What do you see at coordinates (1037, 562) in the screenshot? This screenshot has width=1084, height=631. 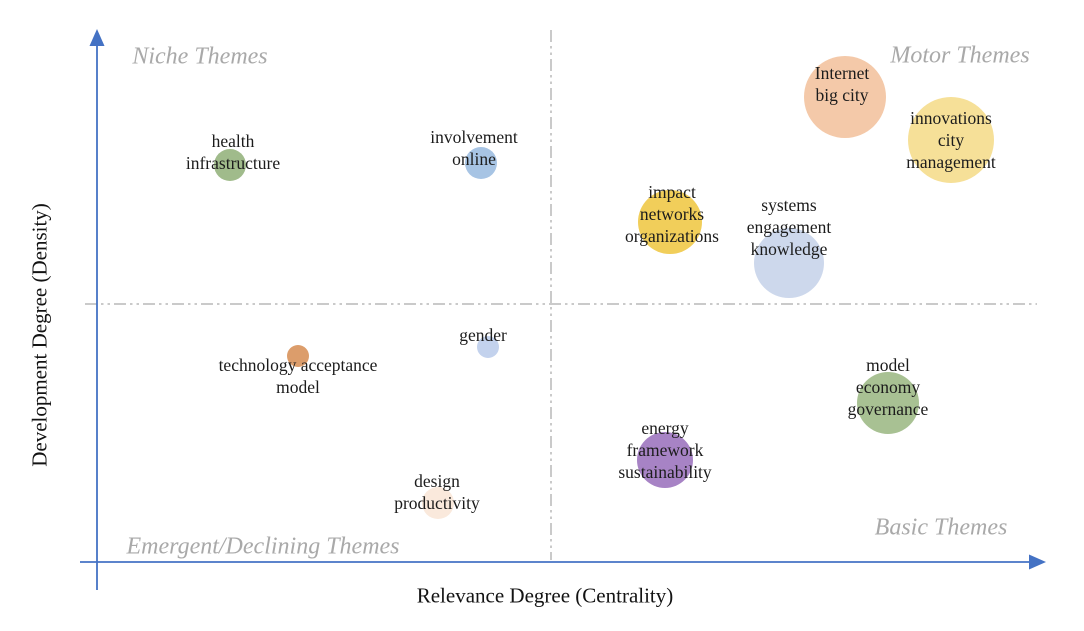 I see `x-axis-arrow-icon` at bounding box center [1037, 562].